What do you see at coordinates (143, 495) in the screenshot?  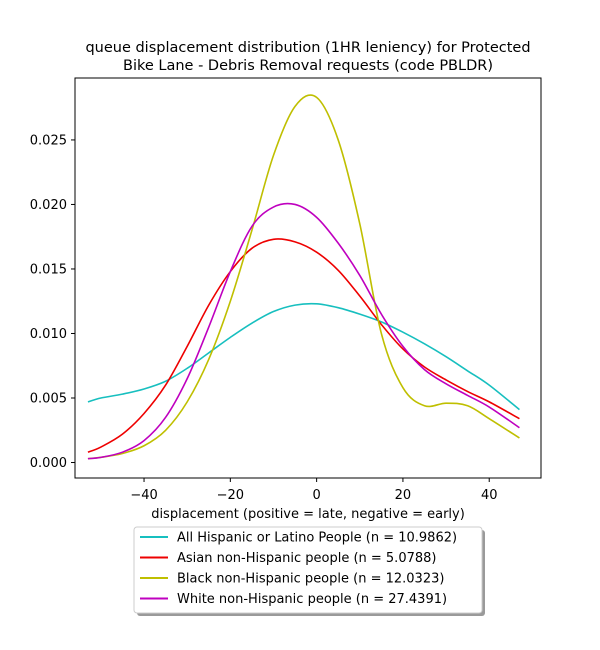 I see `x-tick-label: −40` at bounding box center [143, 495].